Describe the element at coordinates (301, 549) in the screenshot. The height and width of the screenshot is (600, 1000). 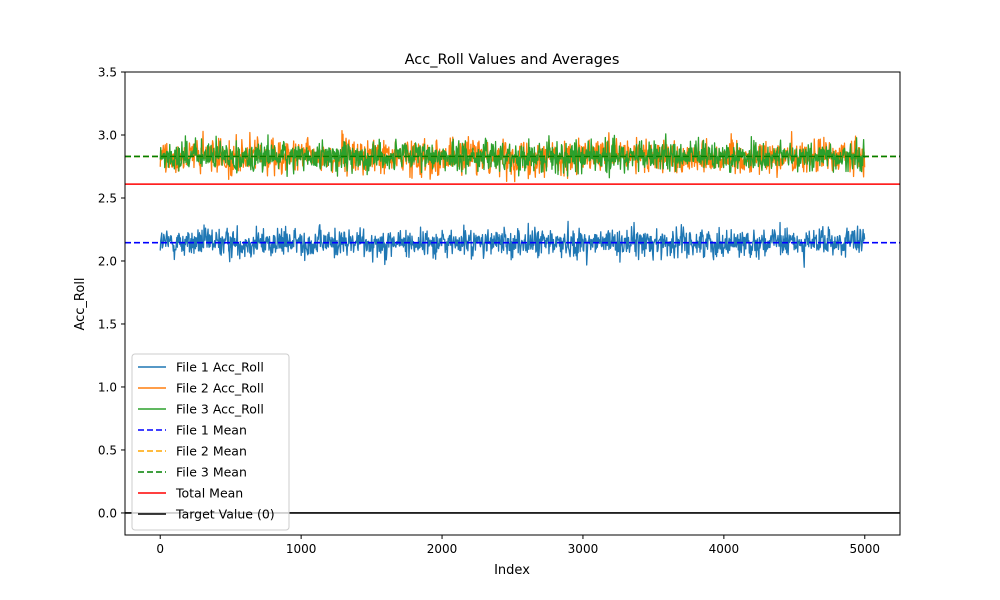
I see `x-tick-label: 1000` at that location.